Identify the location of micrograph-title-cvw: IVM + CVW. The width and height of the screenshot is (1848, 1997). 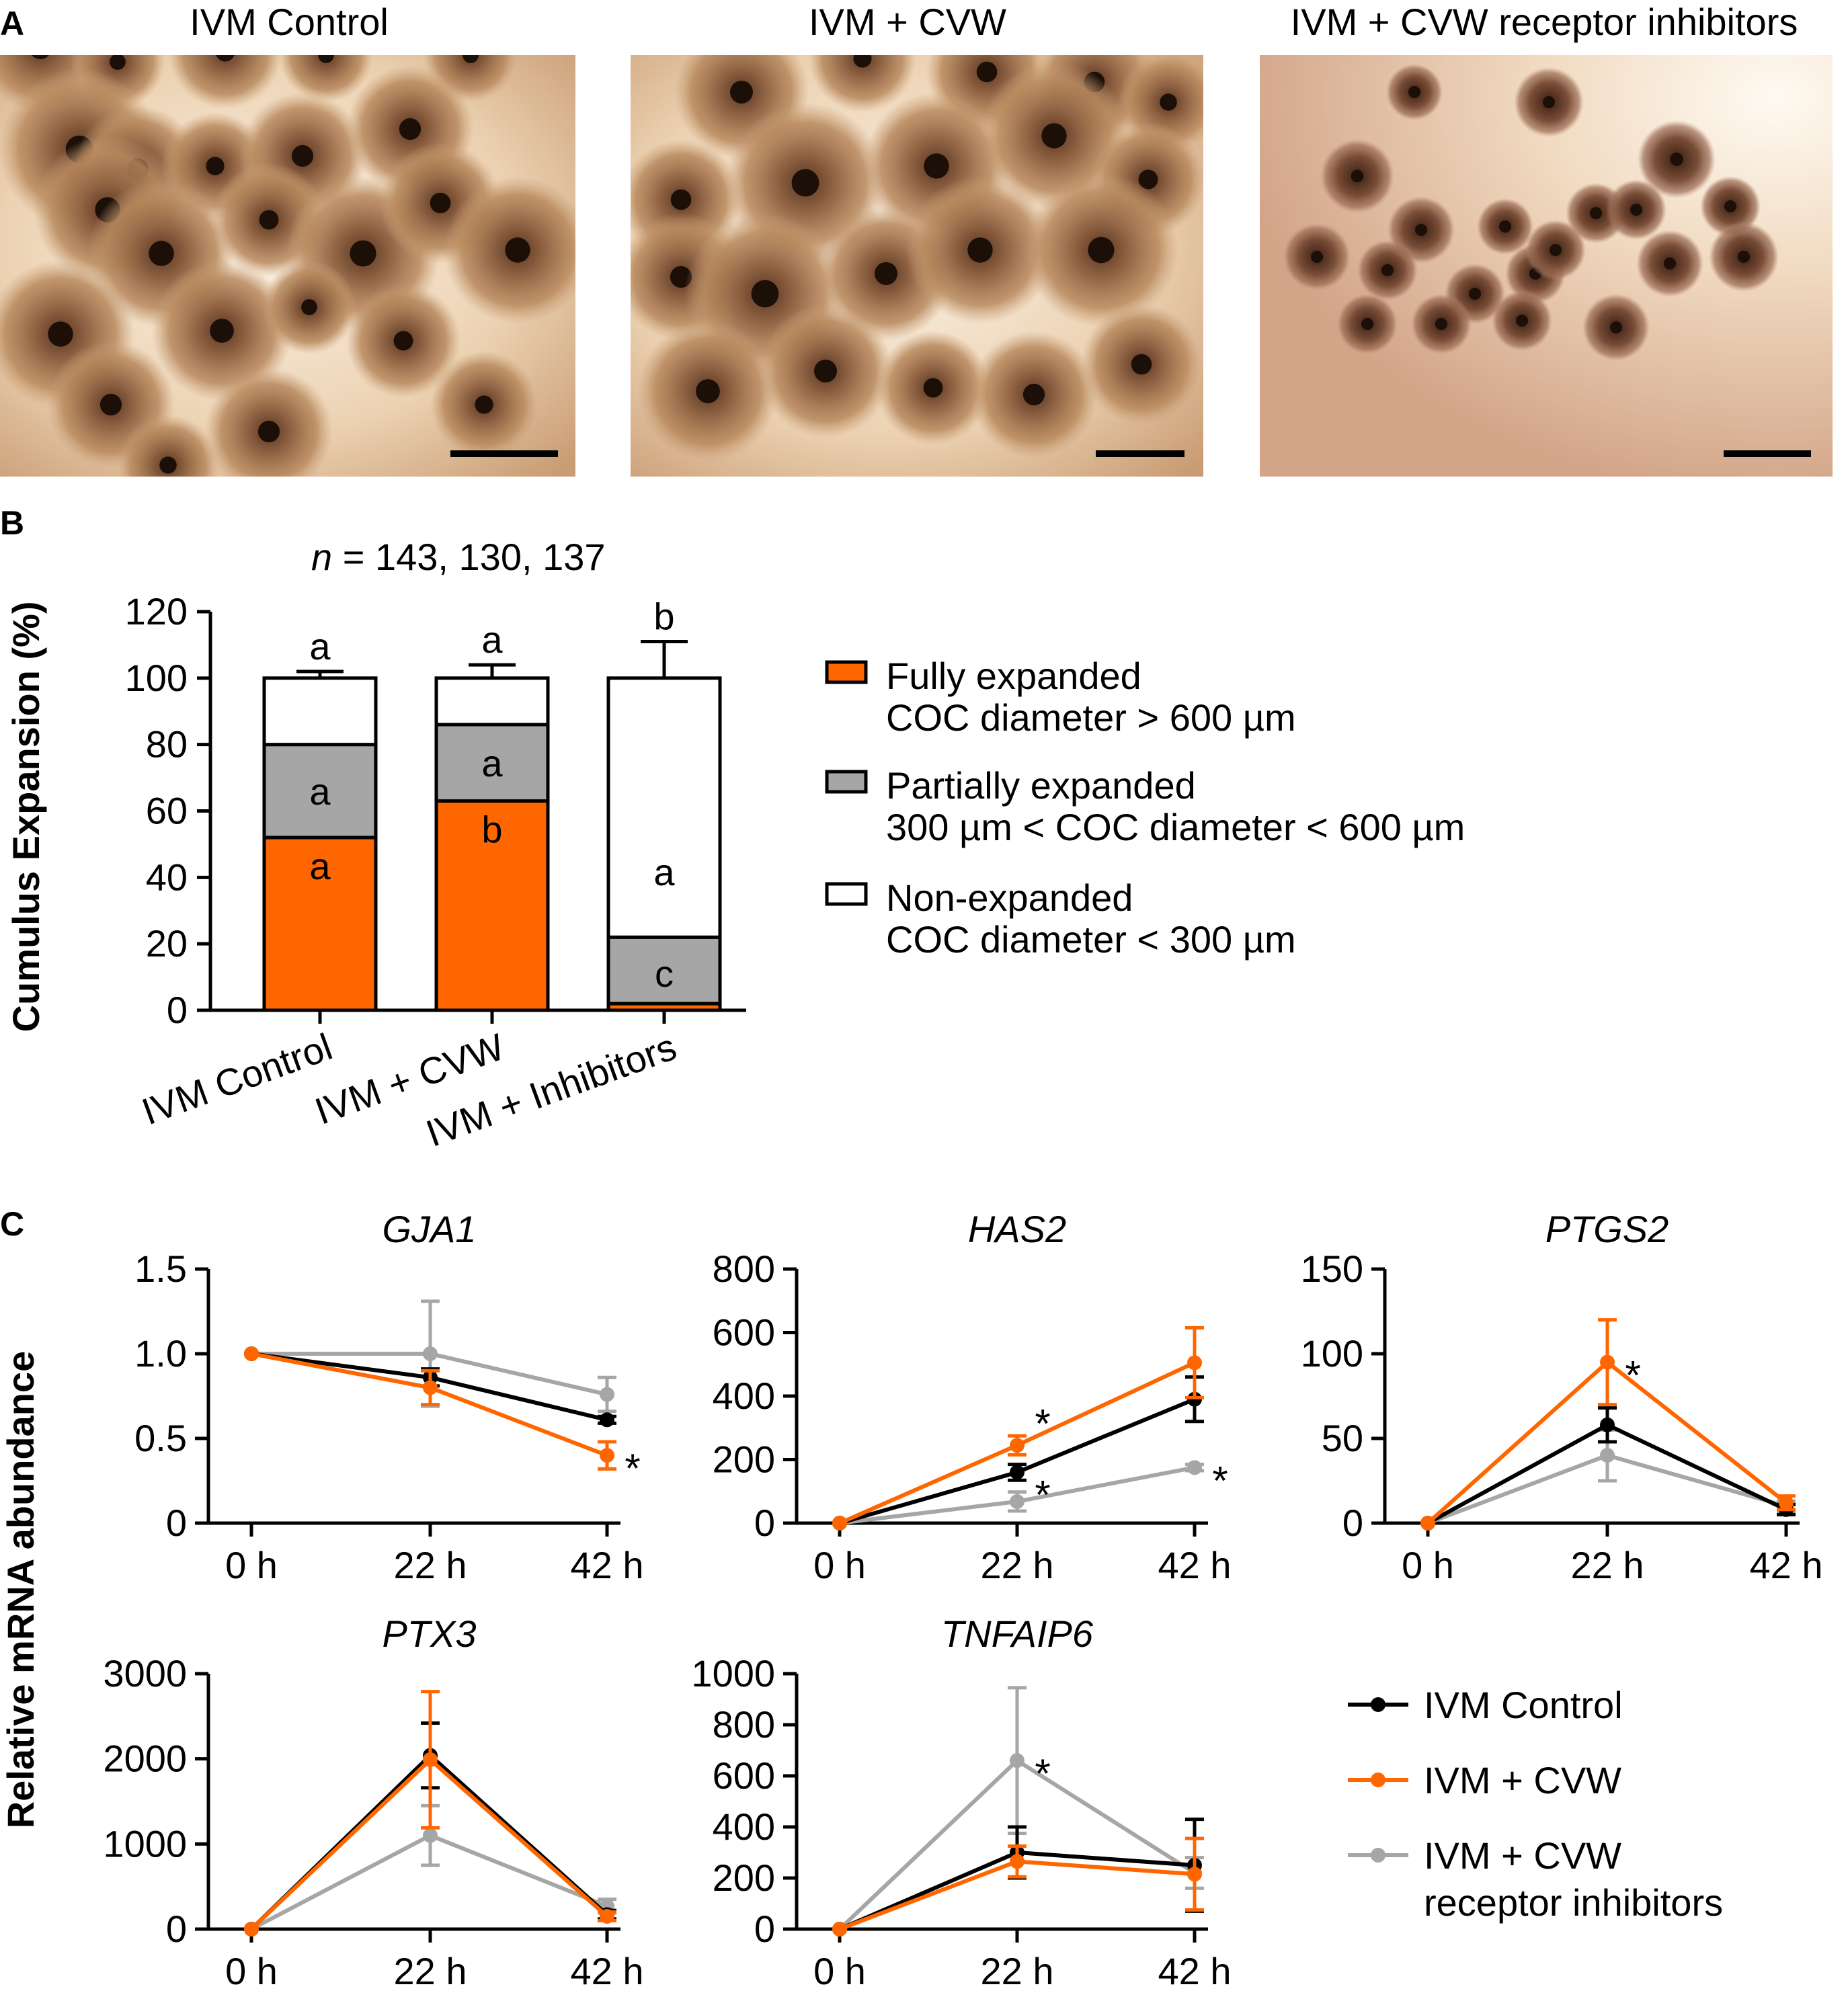
(907, 22).